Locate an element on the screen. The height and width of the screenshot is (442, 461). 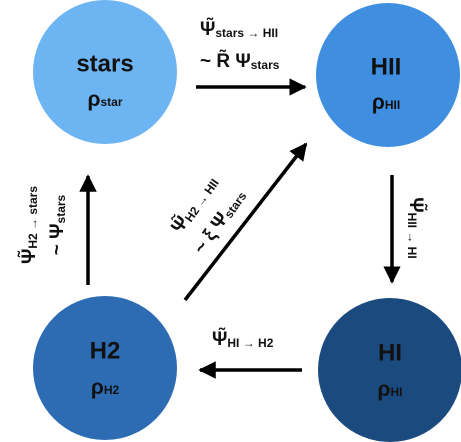
edge-label: Ψ̃HII → HI is located at coordinates (416, 227).